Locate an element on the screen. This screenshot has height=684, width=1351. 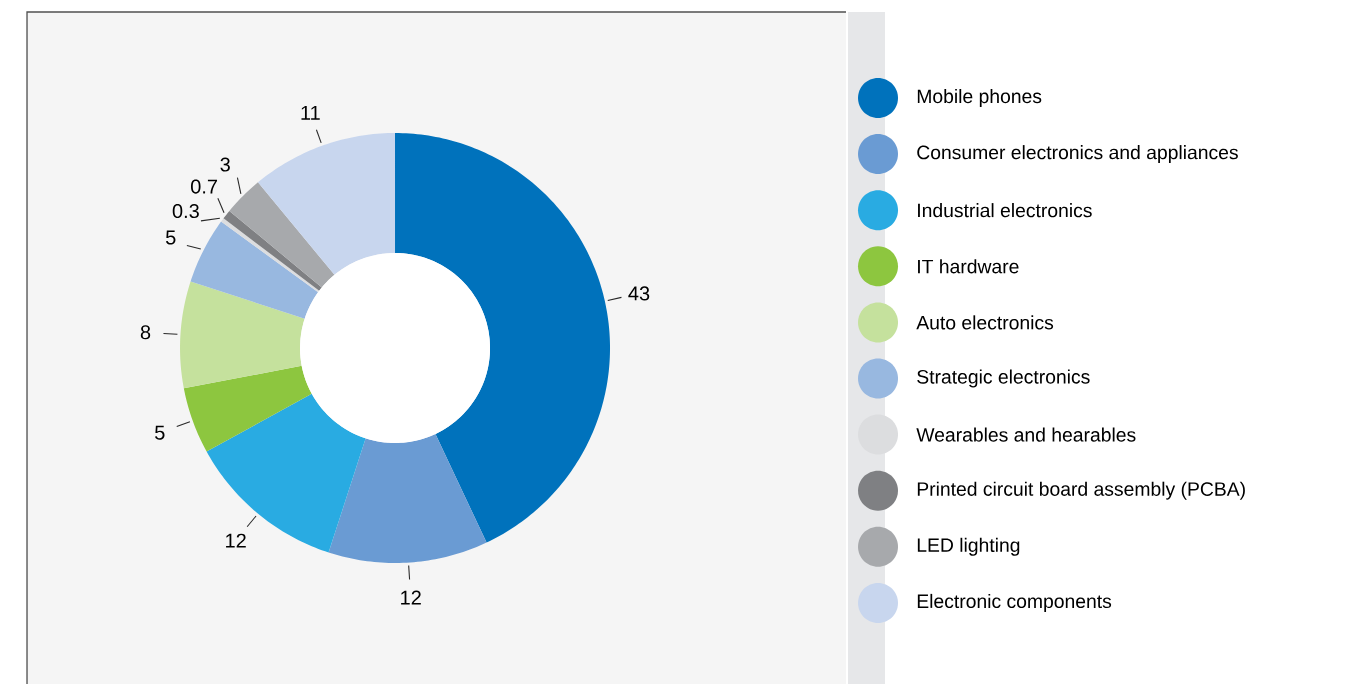
legend-label: Mobile phones is located at coordinates (979, 98).